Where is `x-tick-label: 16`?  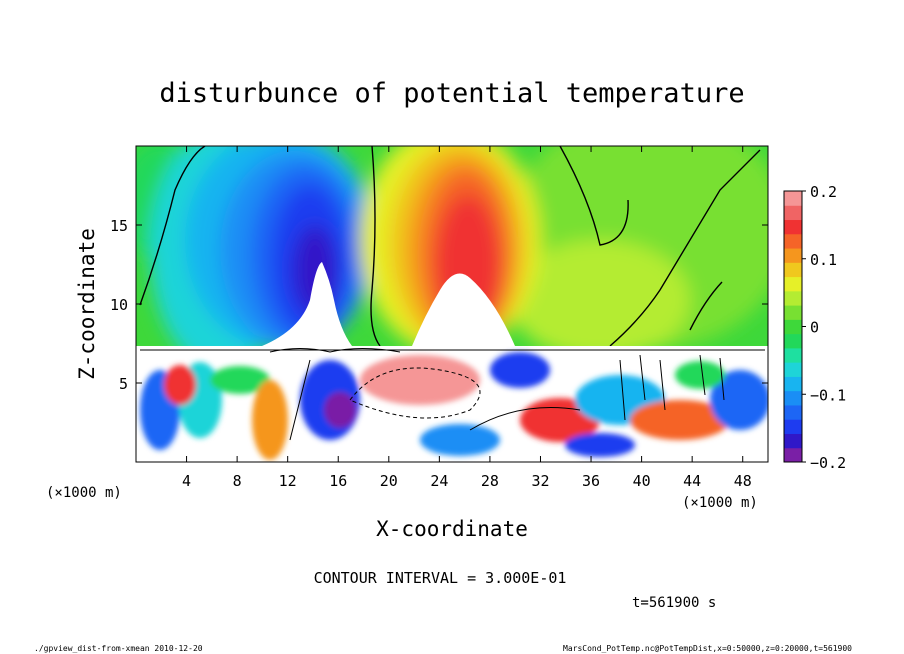
x-tick-label: 16 is located at coordinates (338, 481).